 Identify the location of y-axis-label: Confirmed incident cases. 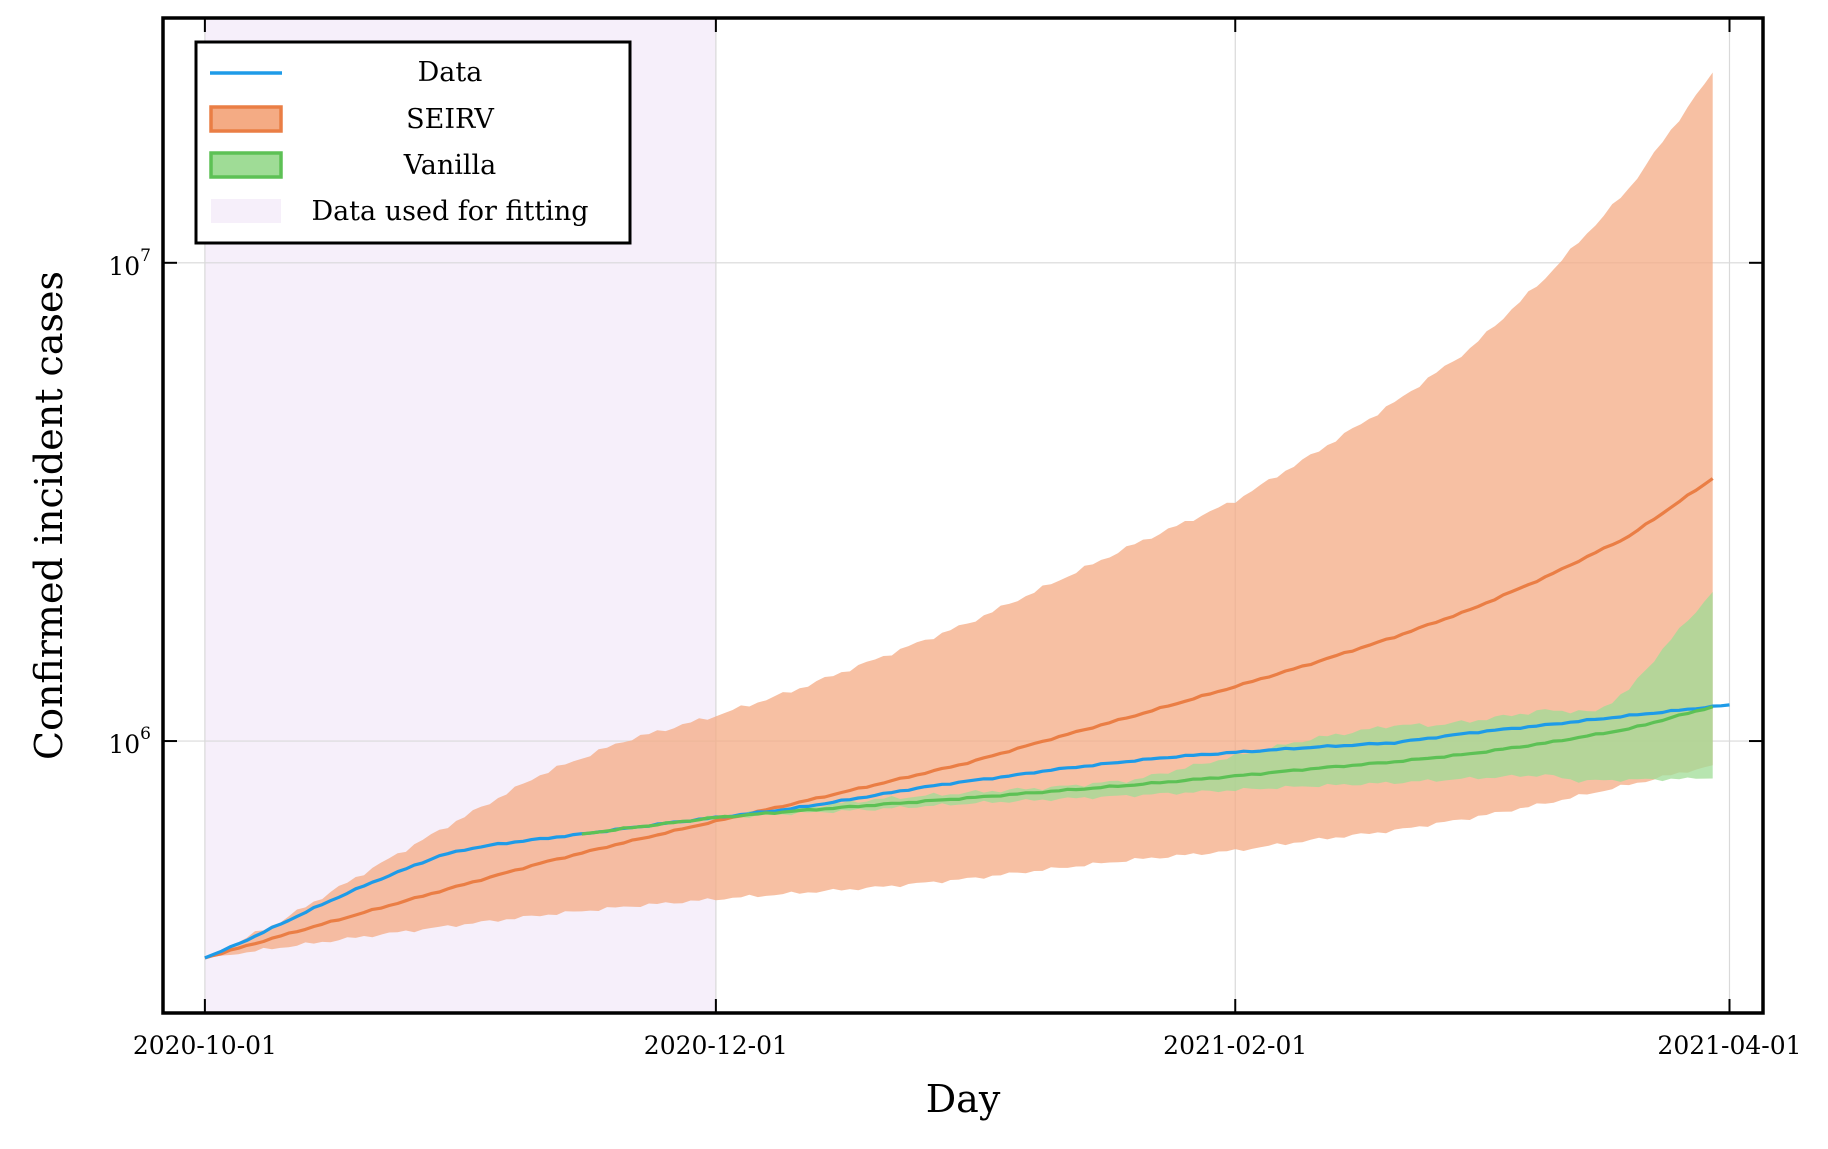
(49, 515).